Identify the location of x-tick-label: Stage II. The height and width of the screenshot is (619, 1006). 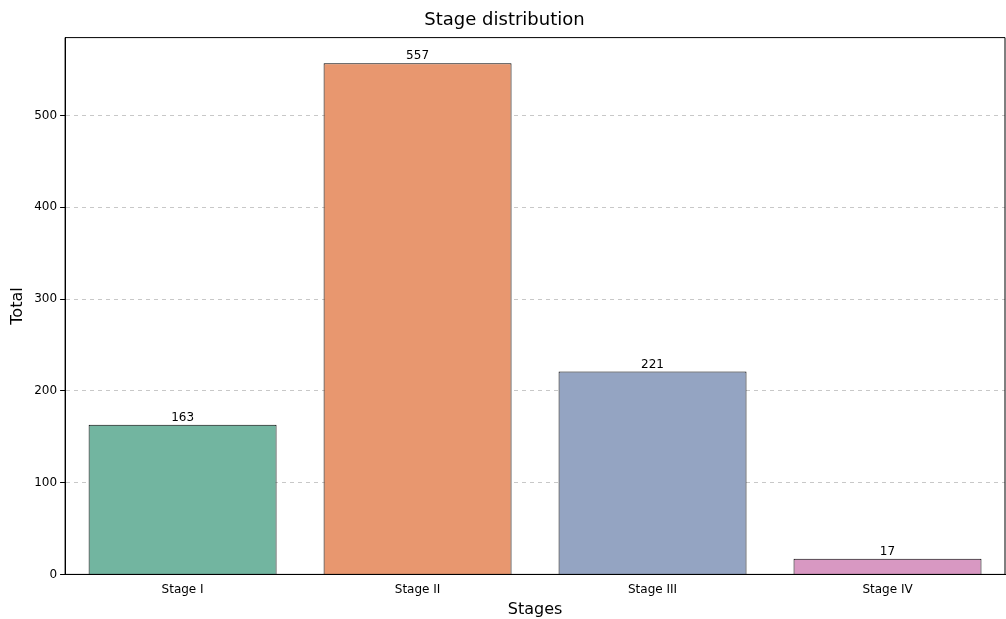
(417, 588).